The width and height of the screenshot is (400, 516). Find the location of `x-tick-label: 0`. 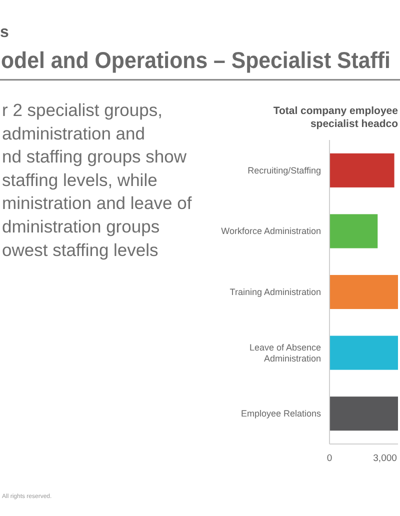

x-tick-label: 0 is located at coordinates (329, 458).